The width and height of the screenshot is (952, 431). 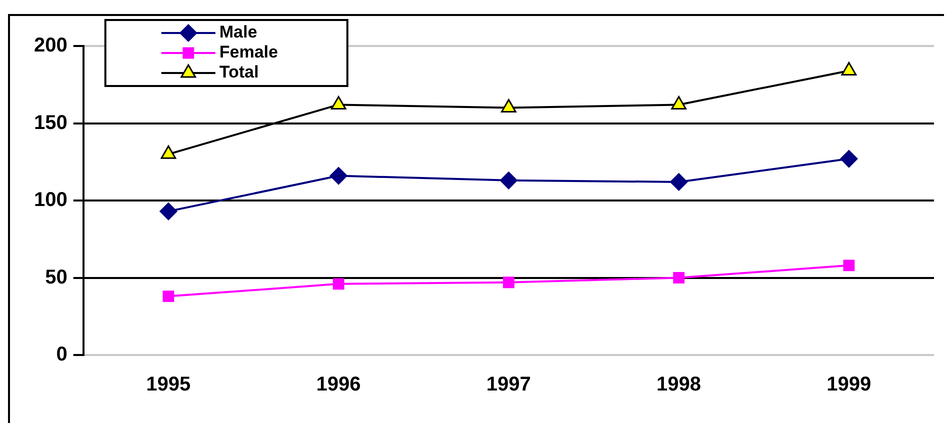 What do you see at coordinates (56, 277) in the screenshot?
I see `y-tick-label: 50` at bounding box center [56, 277].